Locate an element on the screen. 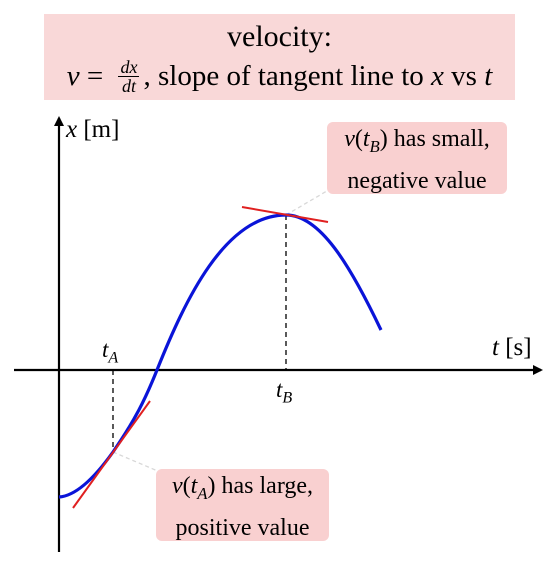 The image size is (555, 567). callout-b-leader is located at coordinates (309, 201).